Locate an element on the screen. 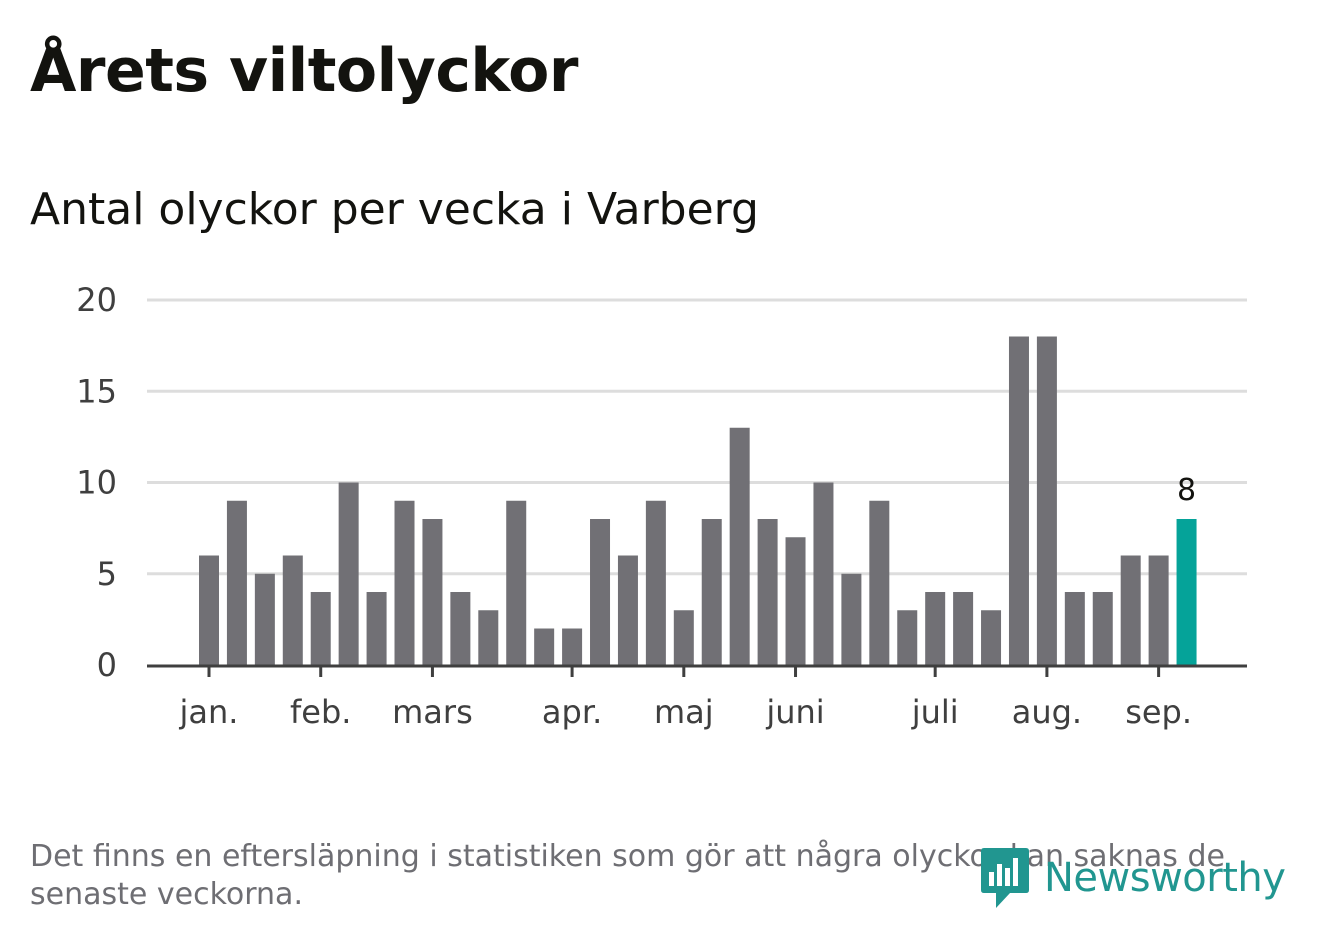 The width and height of the screenshot is (1322, 939). y-tick-label: 20 is located at coordinates (96, 300).